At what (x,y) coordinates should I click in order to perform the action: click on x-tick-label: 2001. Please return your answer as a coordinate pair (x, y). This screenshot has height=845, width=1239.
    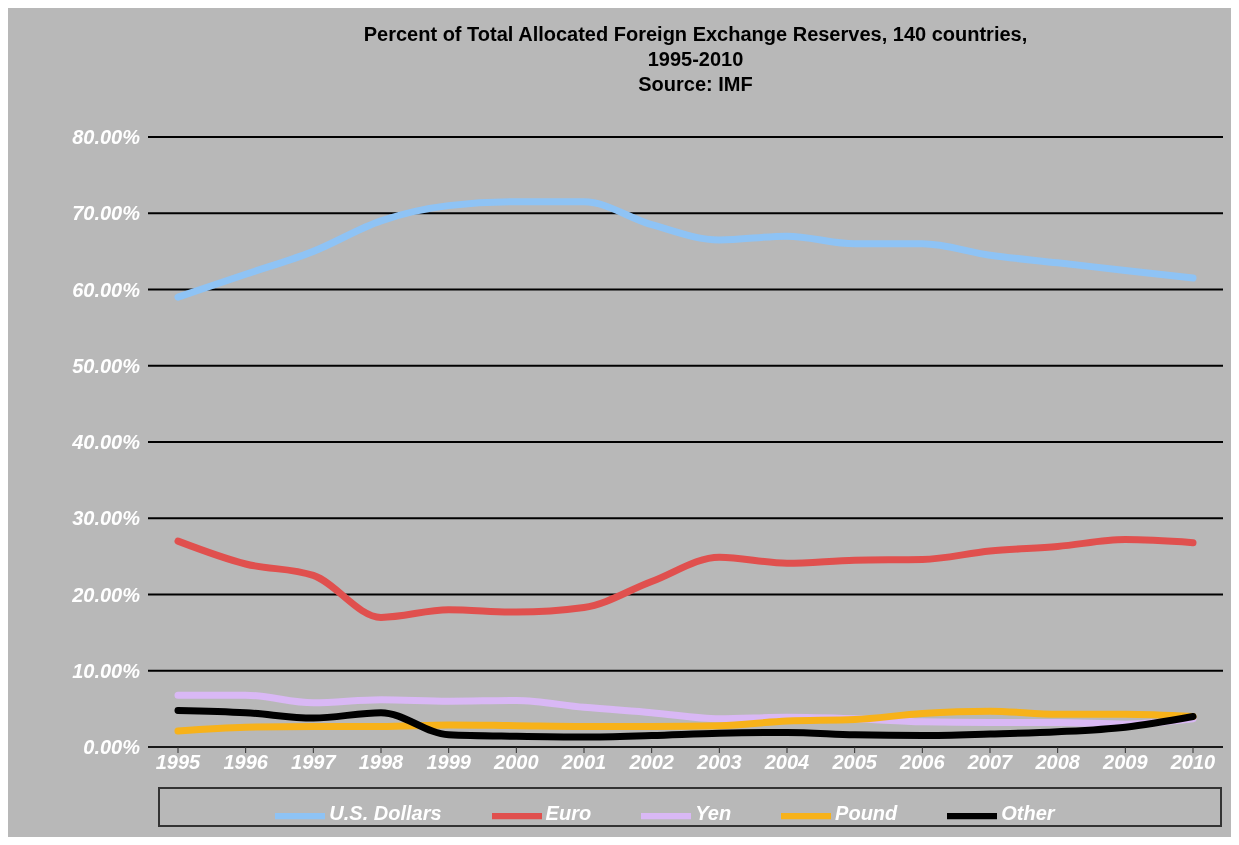
    Looking at the image, I should click on (583, 762).